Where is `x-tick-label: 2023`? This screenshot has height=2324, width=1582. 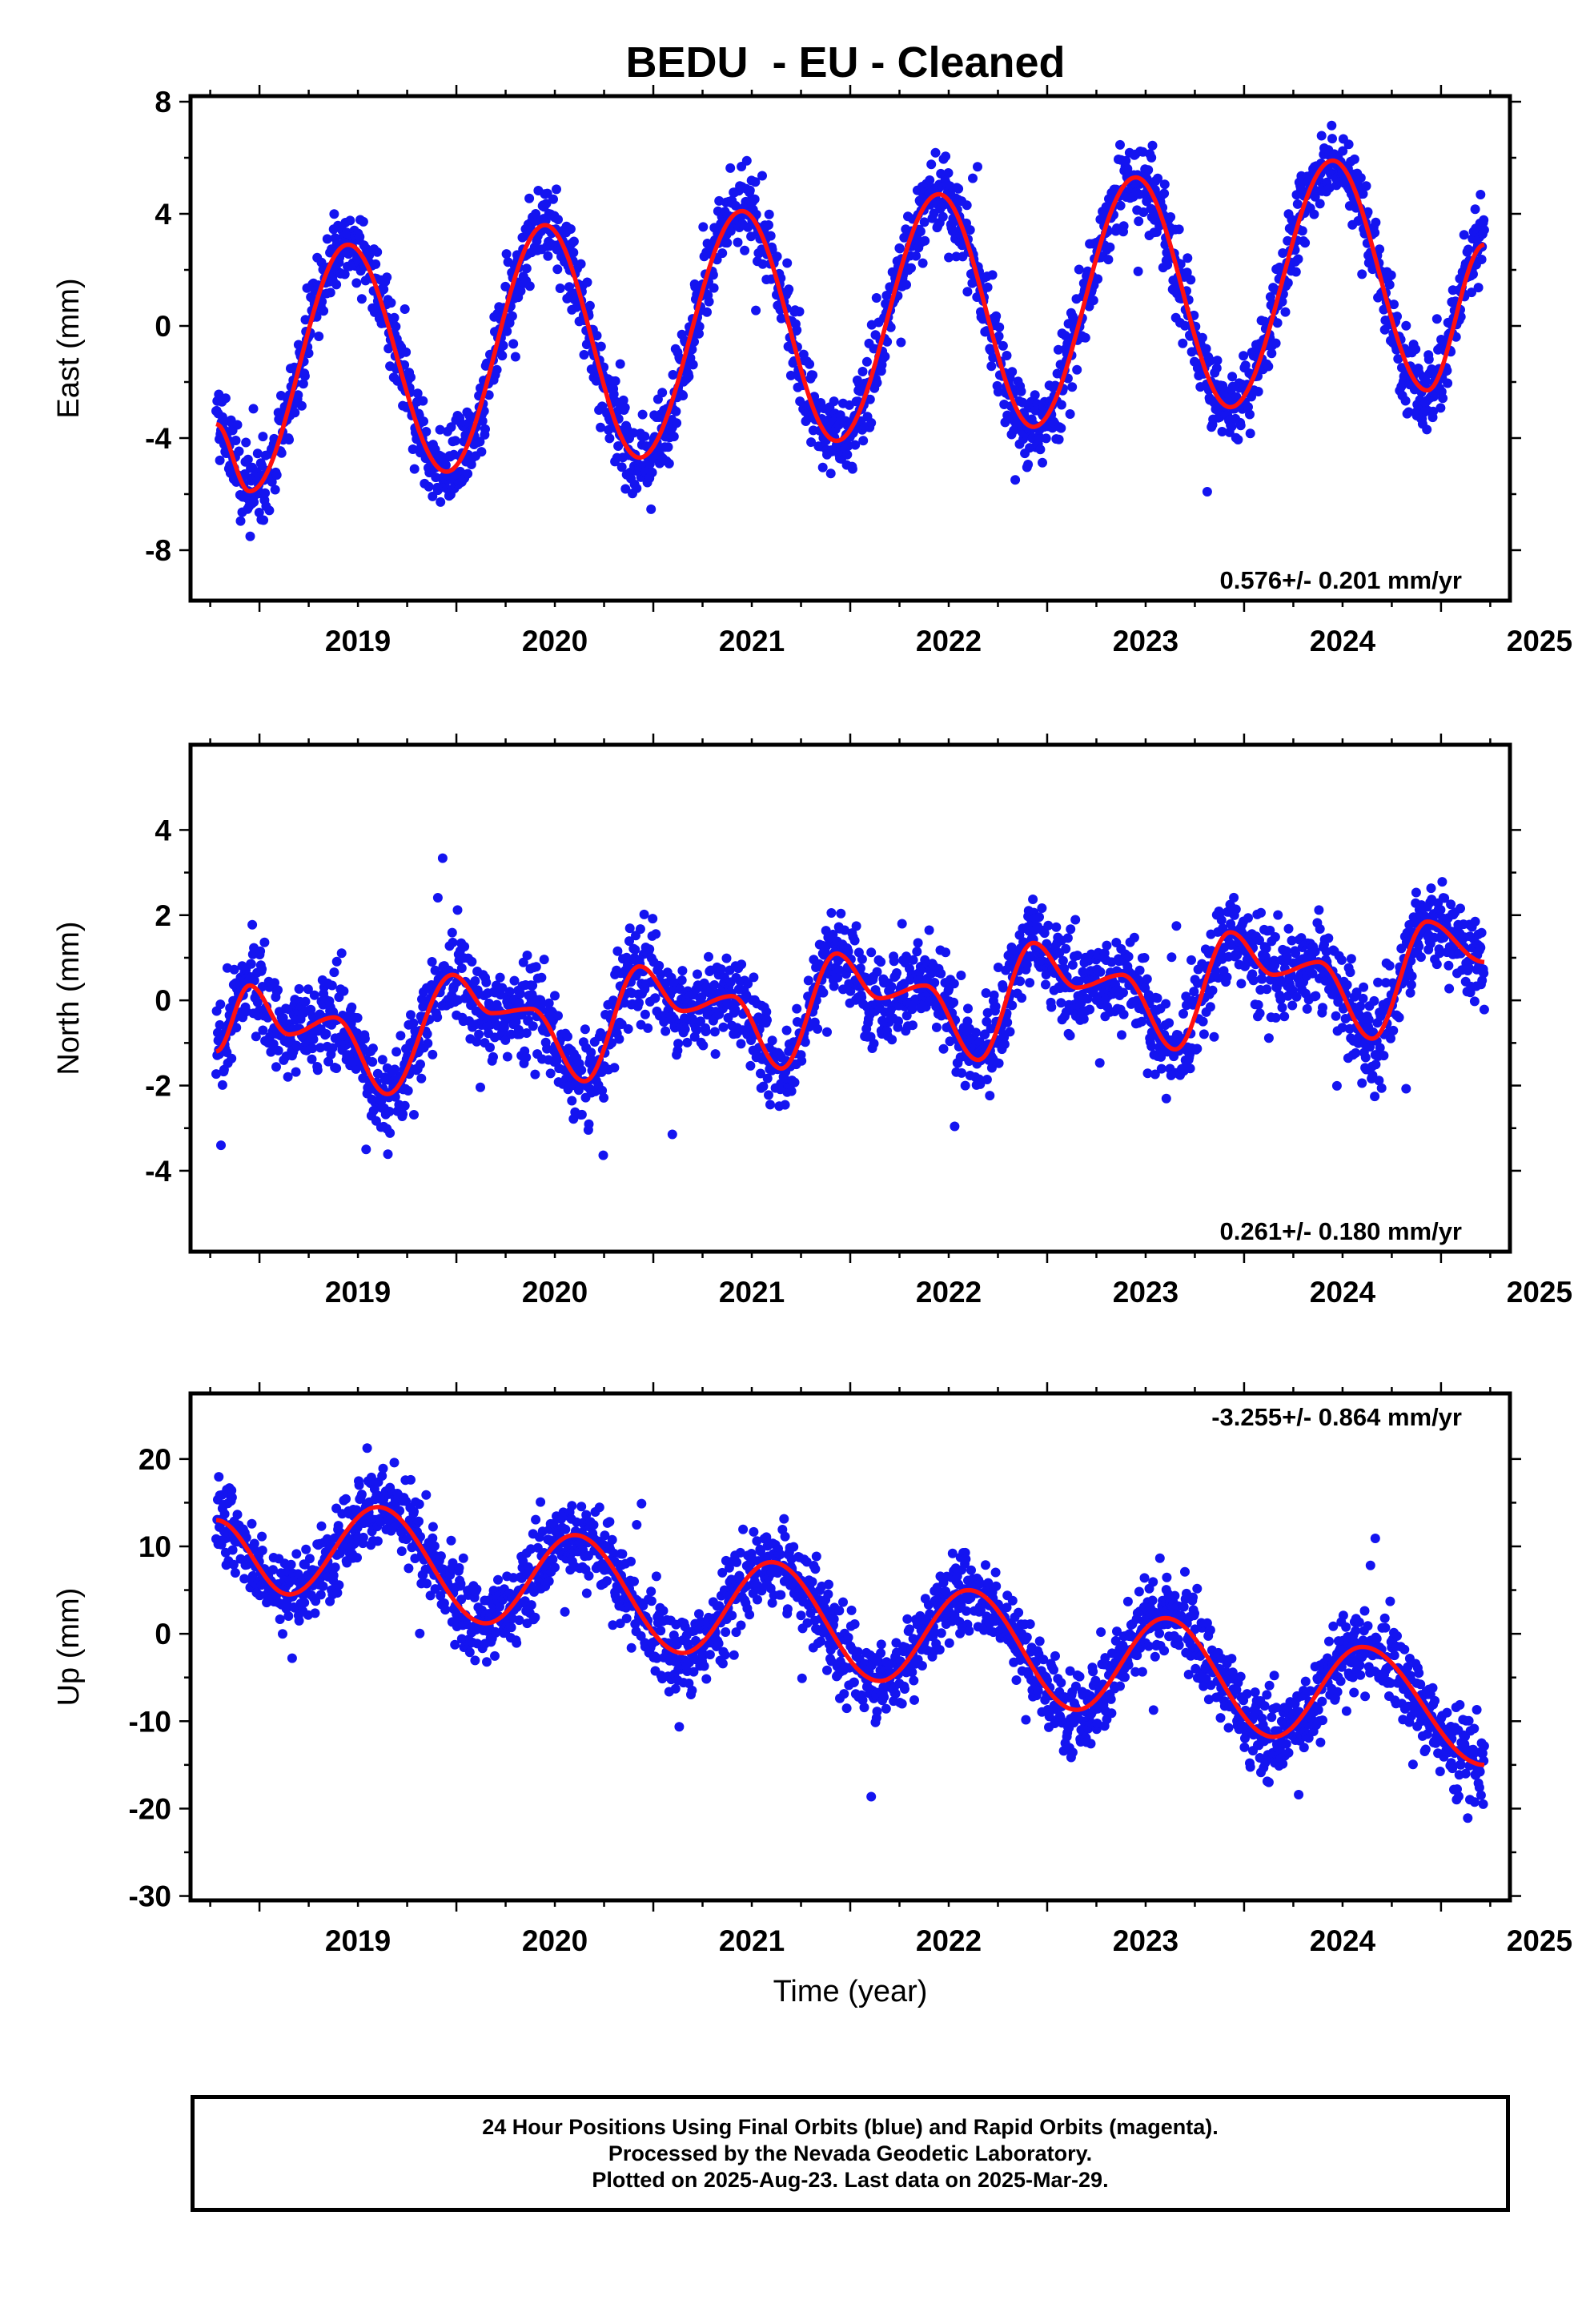 x-tick-label: 2023 is located at coordinates (1145, 1292).